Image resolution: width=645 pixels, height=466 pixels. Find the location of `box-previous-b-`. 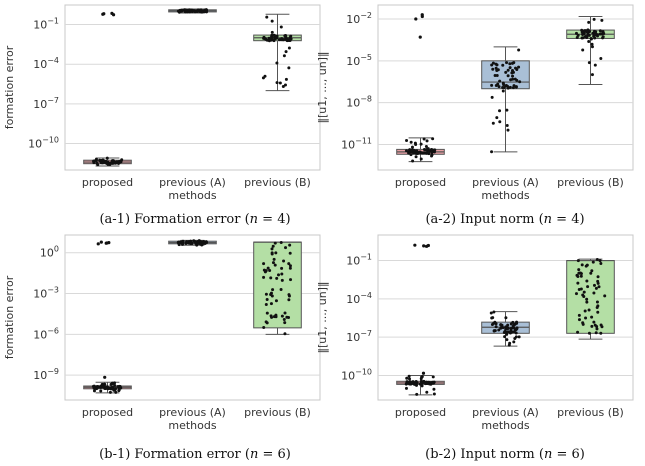

box-previous-b- is located at coordinates (277, 288).